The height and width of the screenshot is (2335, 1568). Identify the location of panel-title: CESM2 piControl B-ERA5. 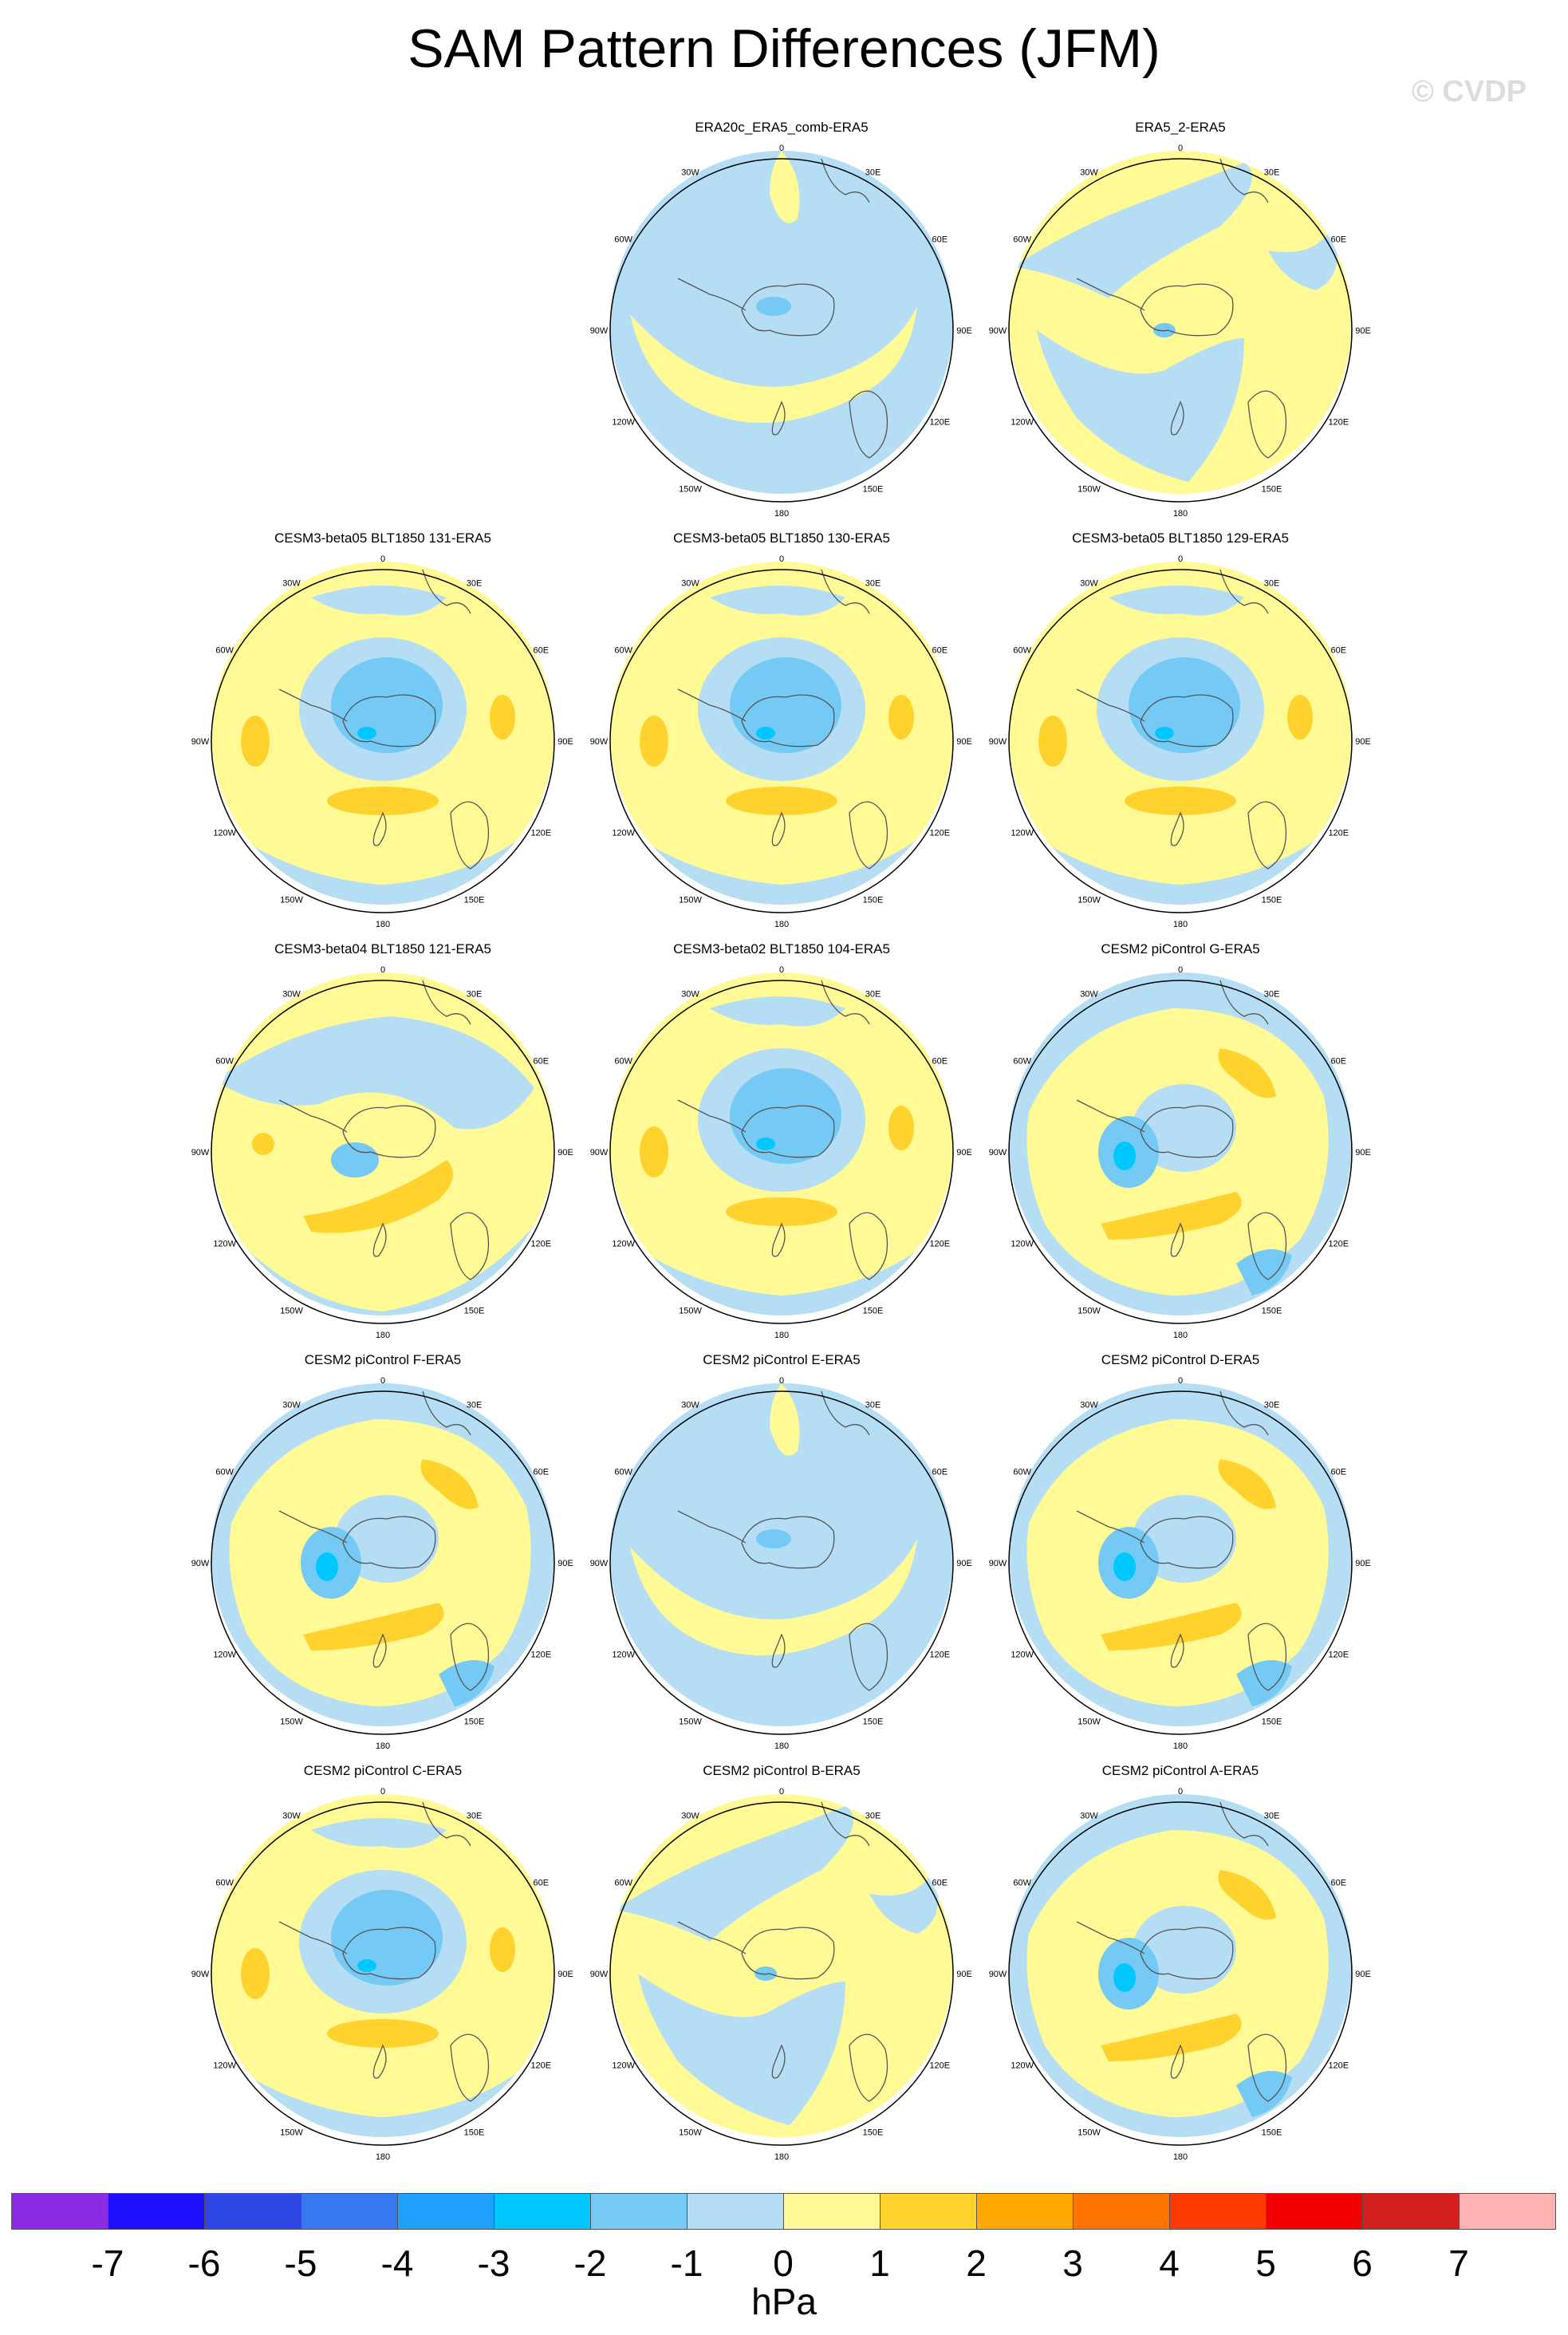
(782, 1770).